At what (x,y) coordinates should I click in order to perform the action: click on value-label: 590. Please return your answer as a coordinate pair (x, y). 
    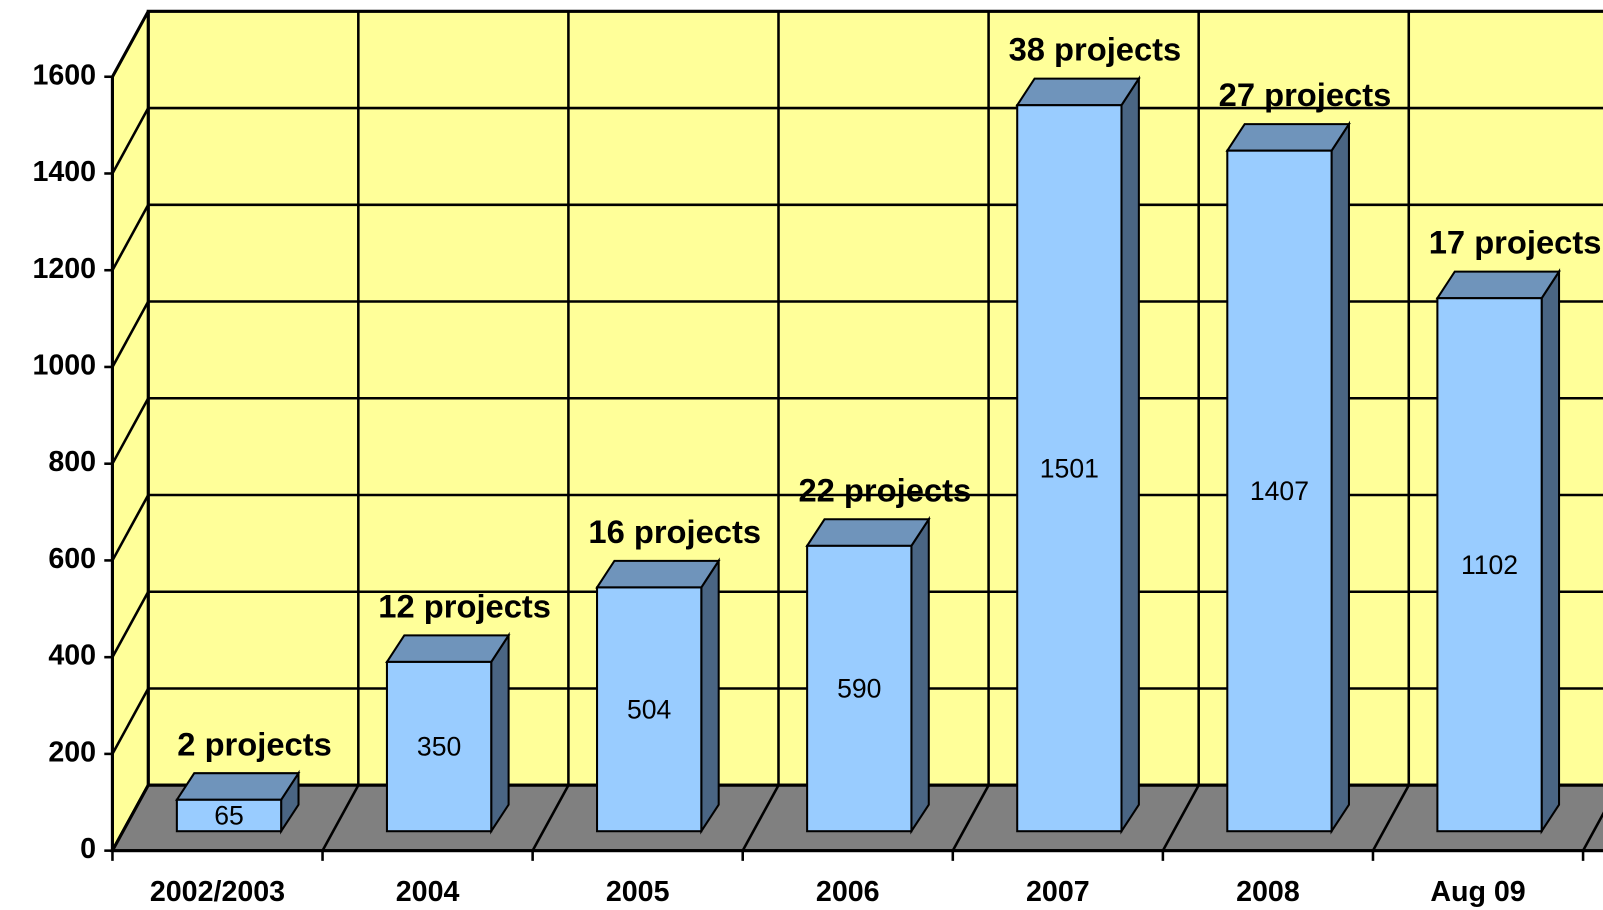
    Looking at the image, I should click on (859, 689).